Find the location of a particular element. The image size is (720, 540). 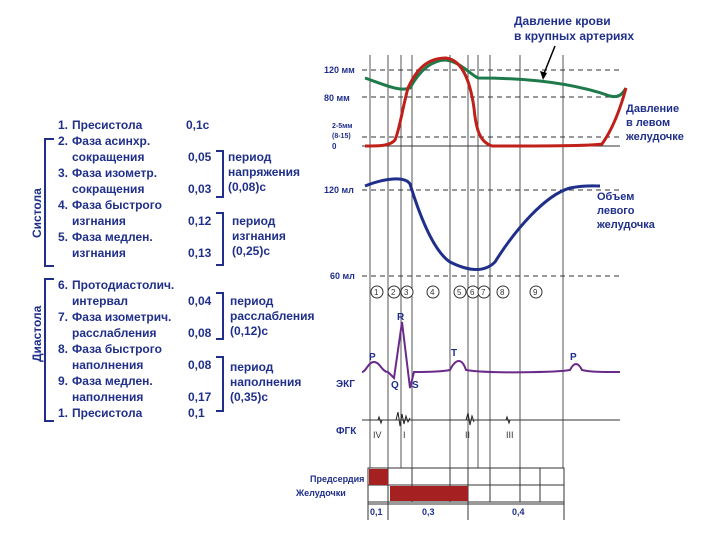

phase-value: 0,03 is located at coordinates (200, 189).